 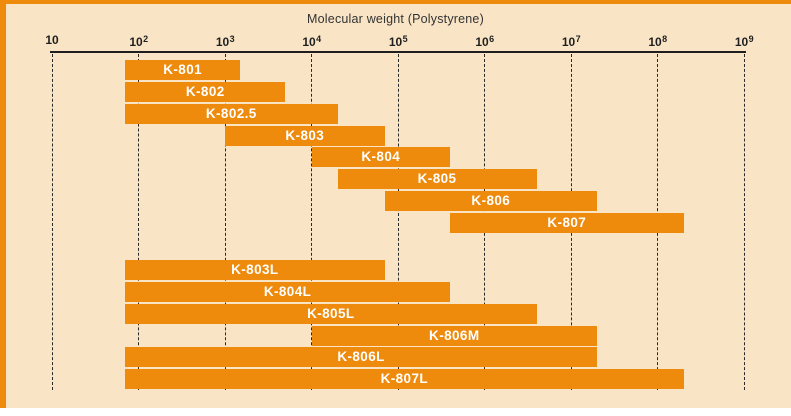 What do you see at coordinates (255, 270) in the screenshot?
I see `range-bar-k-803l: K-803L` at bounding box center [255, 270].